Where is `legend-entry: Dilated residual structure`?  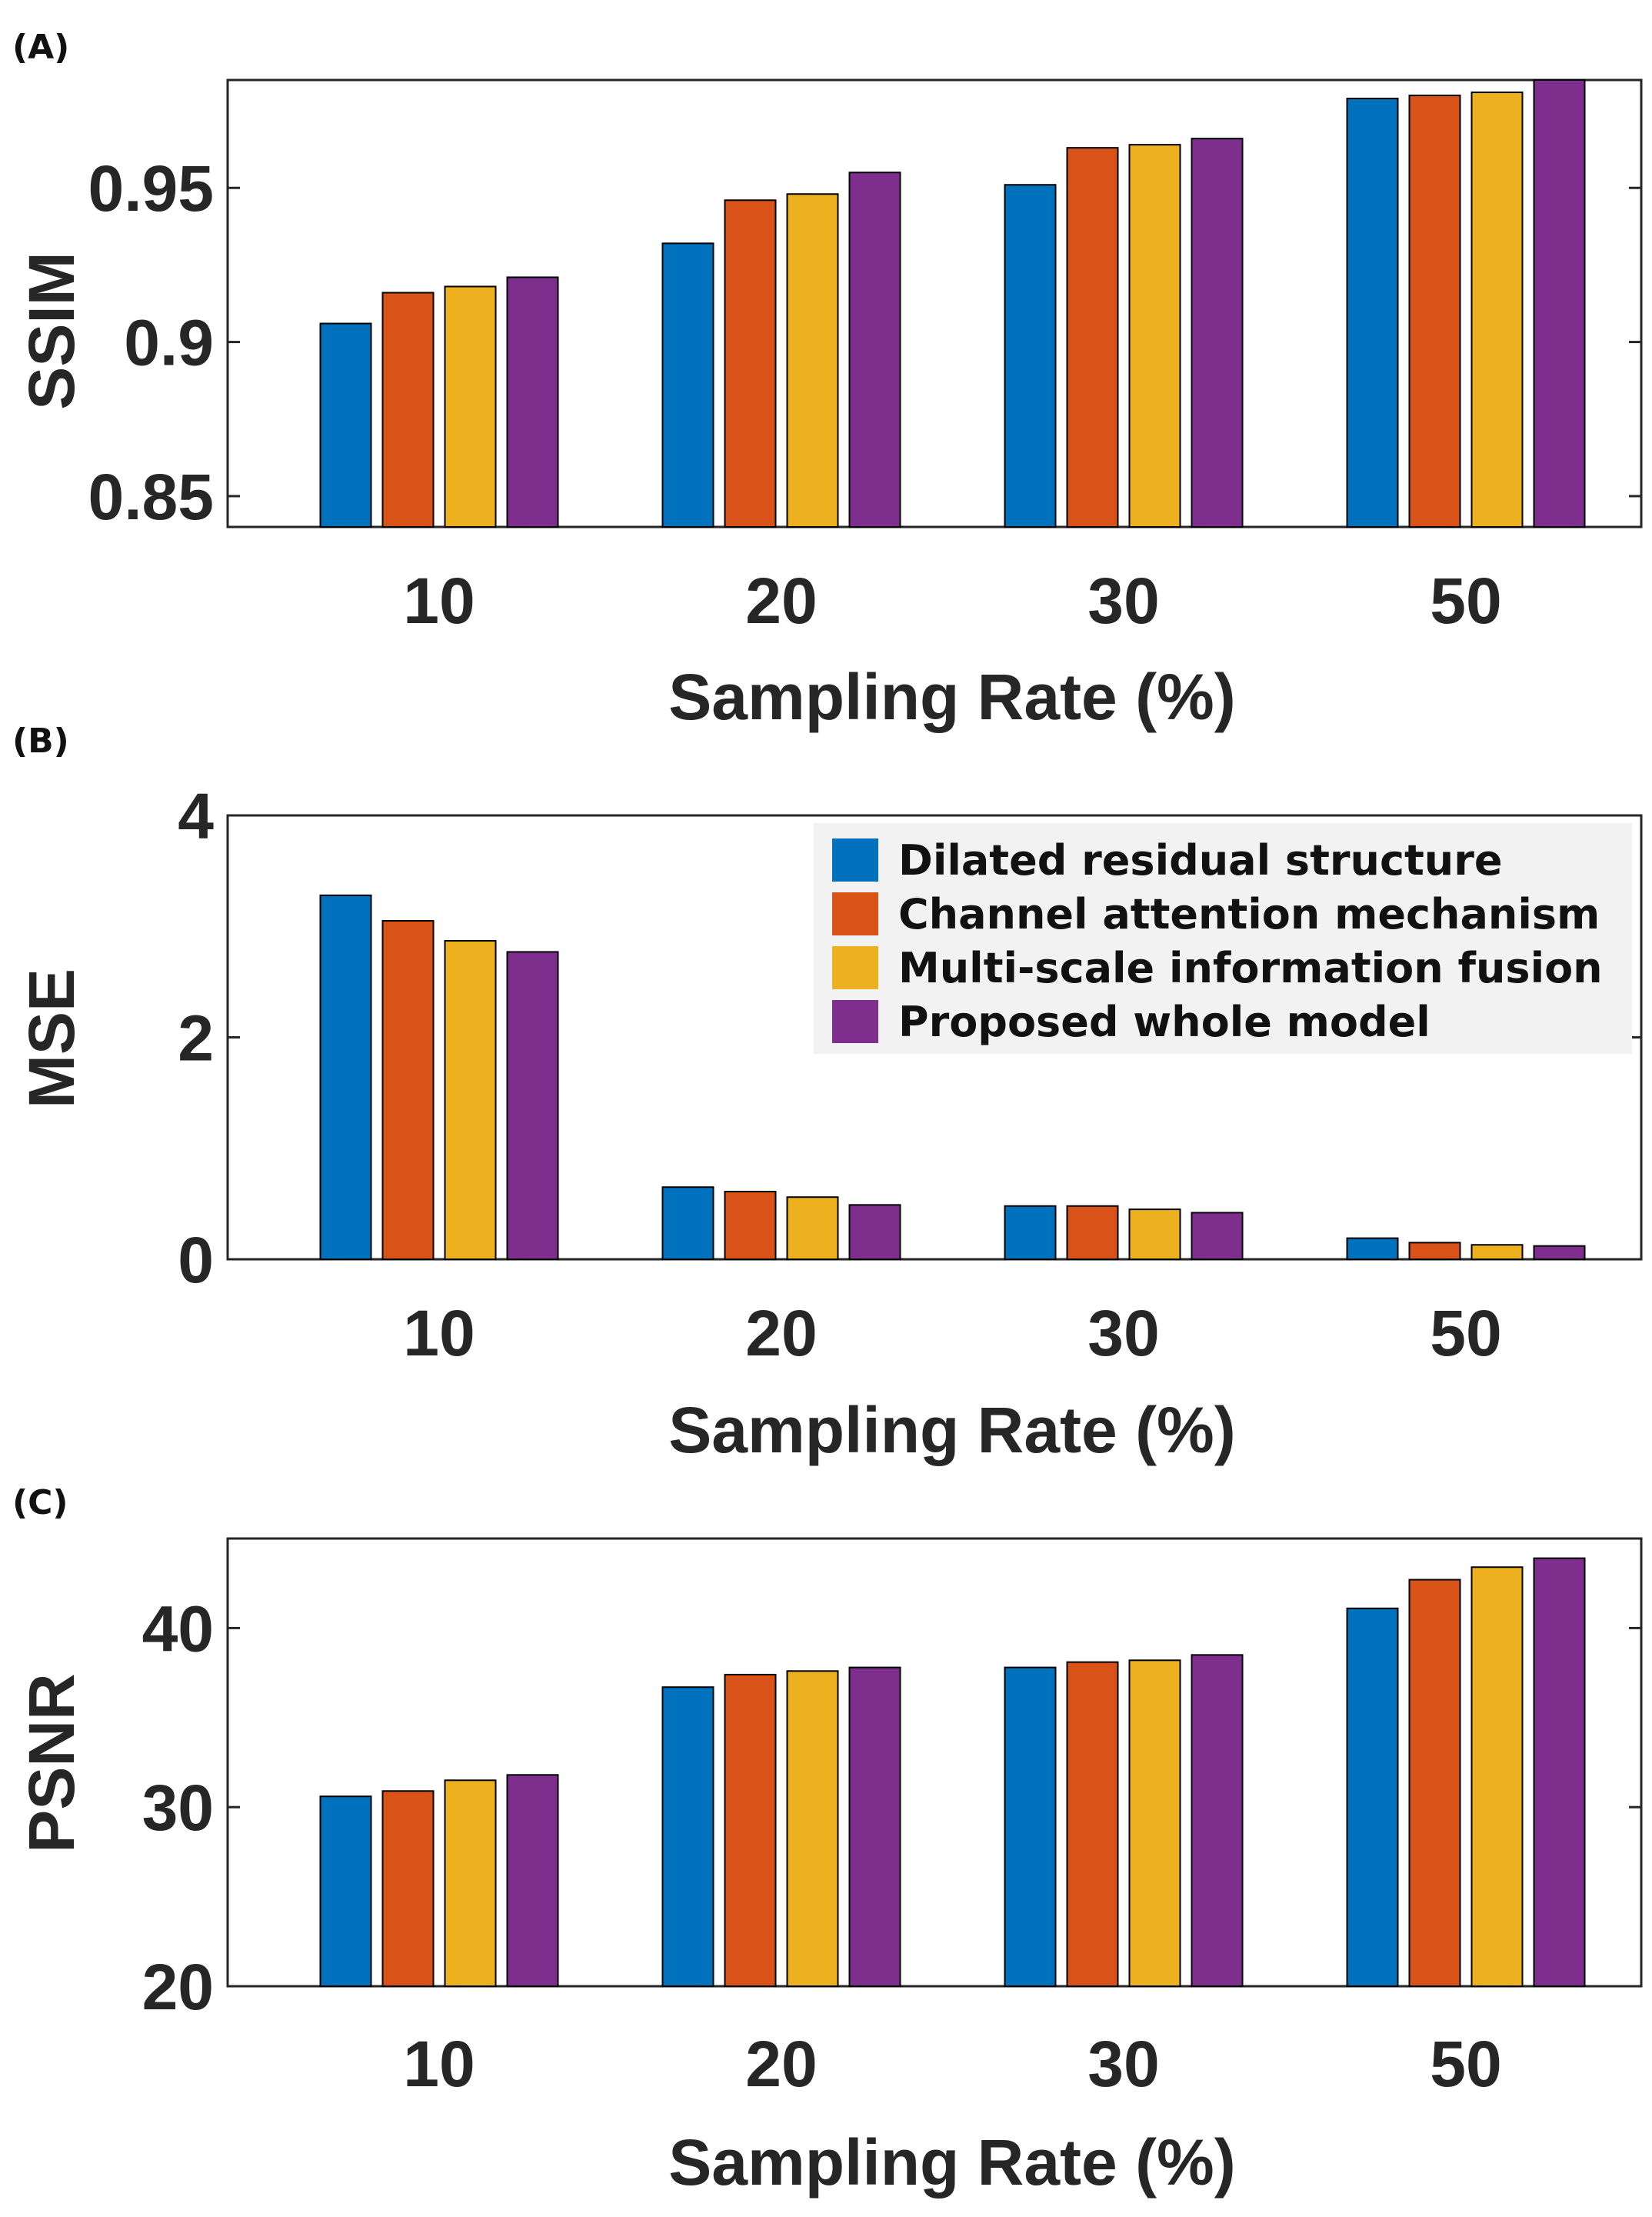
legend-entry: Dilated residual structure is located at coordinates (1200, 860).